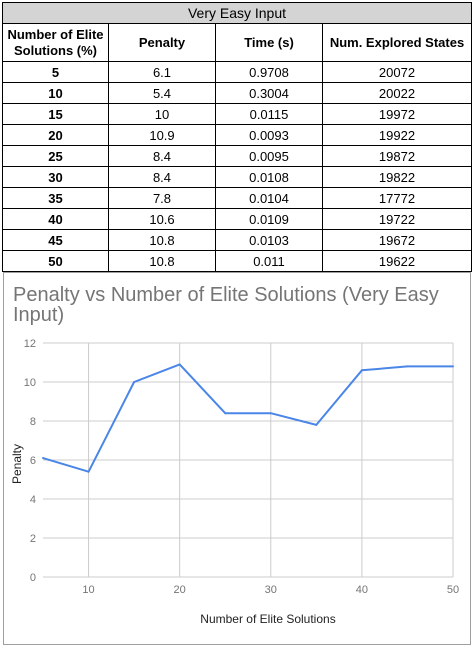 Image resolution: width=474 pixels, height=647 pixels. Describe the element at coordinates (33, 500) in the screenshot. I see `y-tick-label: 4` at that location.